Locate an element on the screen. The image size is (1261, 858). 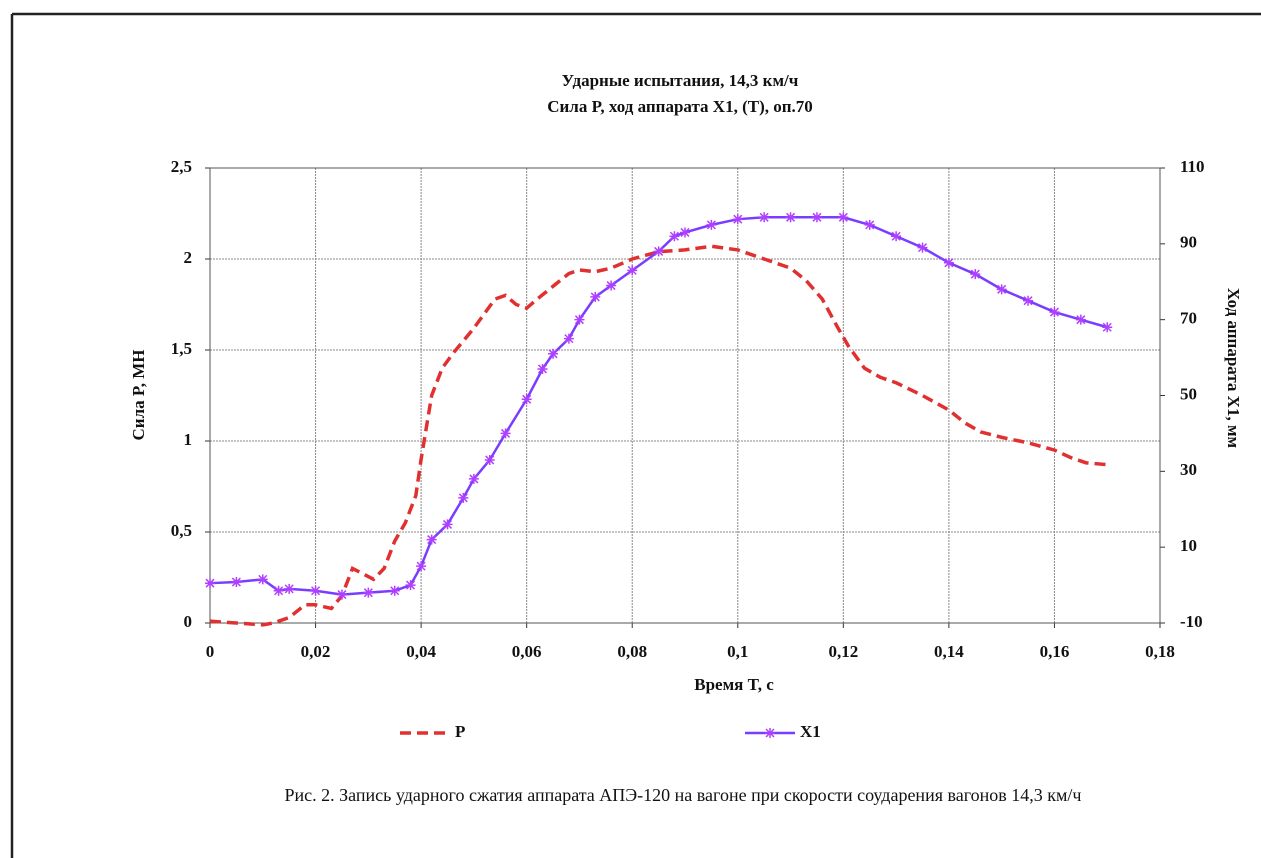
y-tick-label: 2,5 is located at coordinates (181, 166).